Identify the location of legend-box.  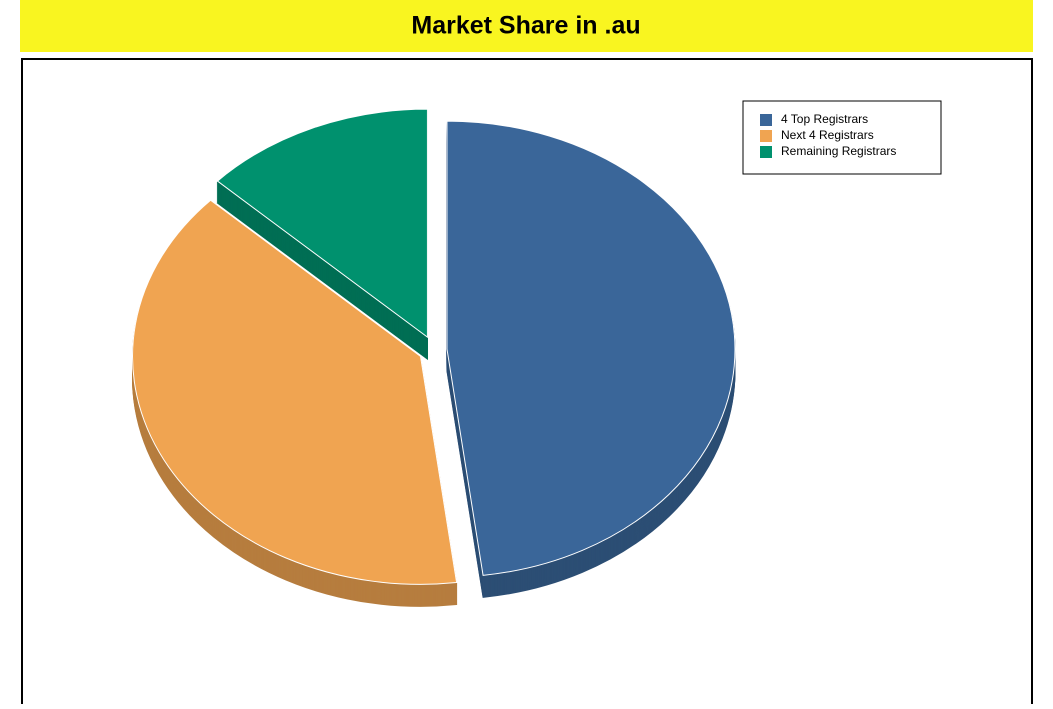
(842, 137).